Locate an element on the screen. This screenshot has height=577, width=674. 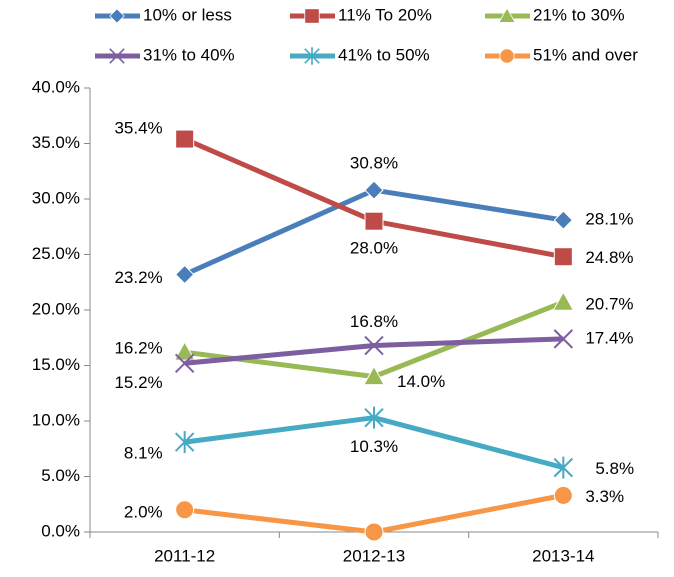
x-tick-label: 2012-13 is located at coordinates (374, 555).